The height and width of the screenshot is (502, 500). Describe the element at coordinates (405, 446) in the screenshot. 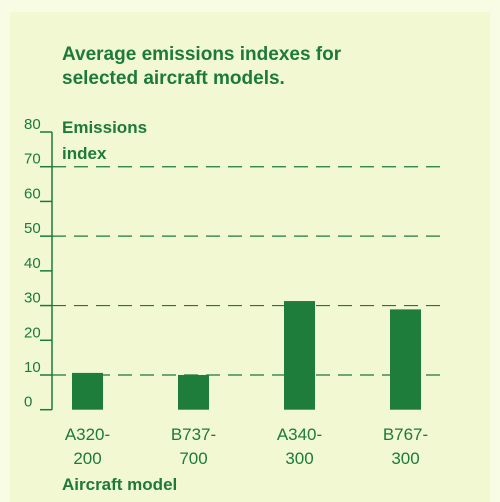

I see `x-tick-label: B767-300` at that location.